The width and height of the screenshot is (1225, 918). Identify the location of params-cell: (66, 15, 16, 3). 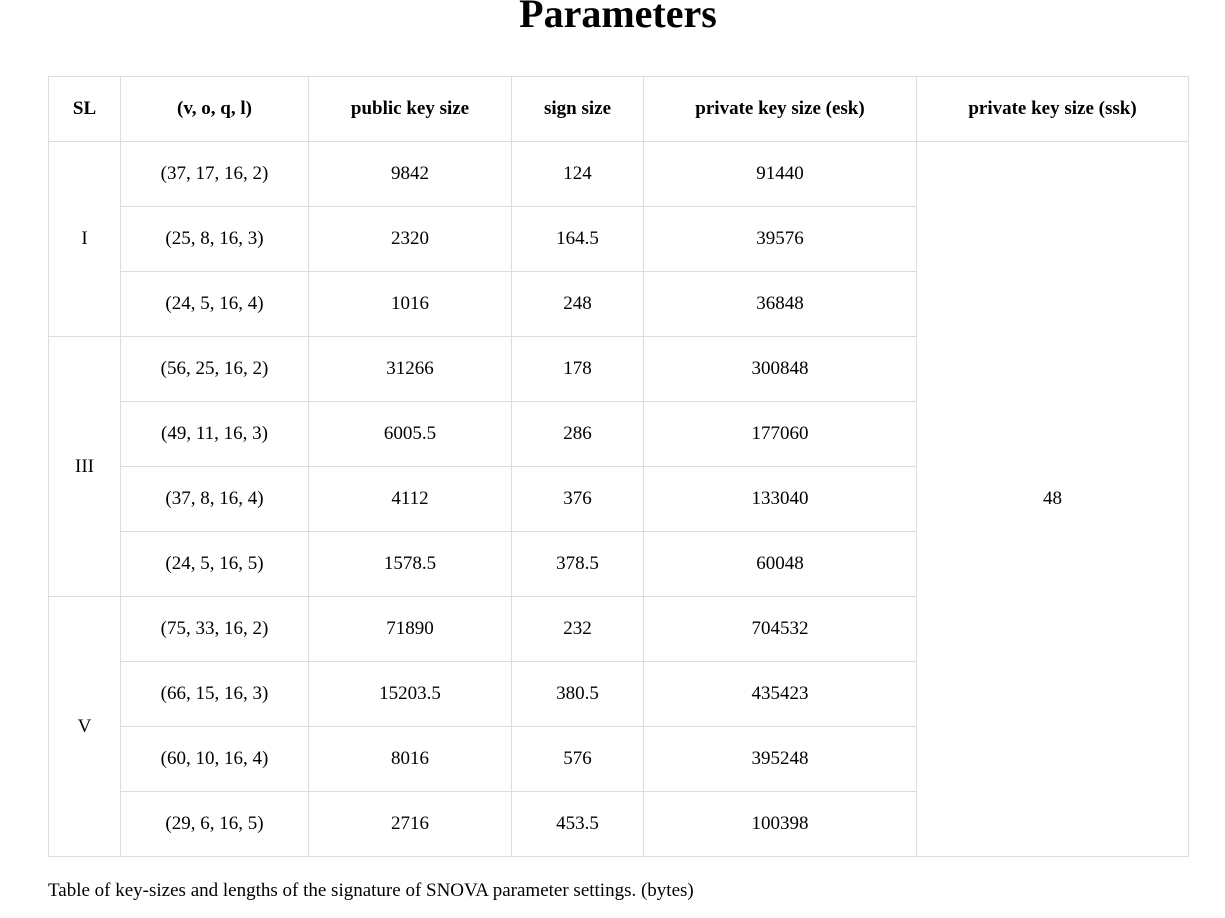
(214, 694).